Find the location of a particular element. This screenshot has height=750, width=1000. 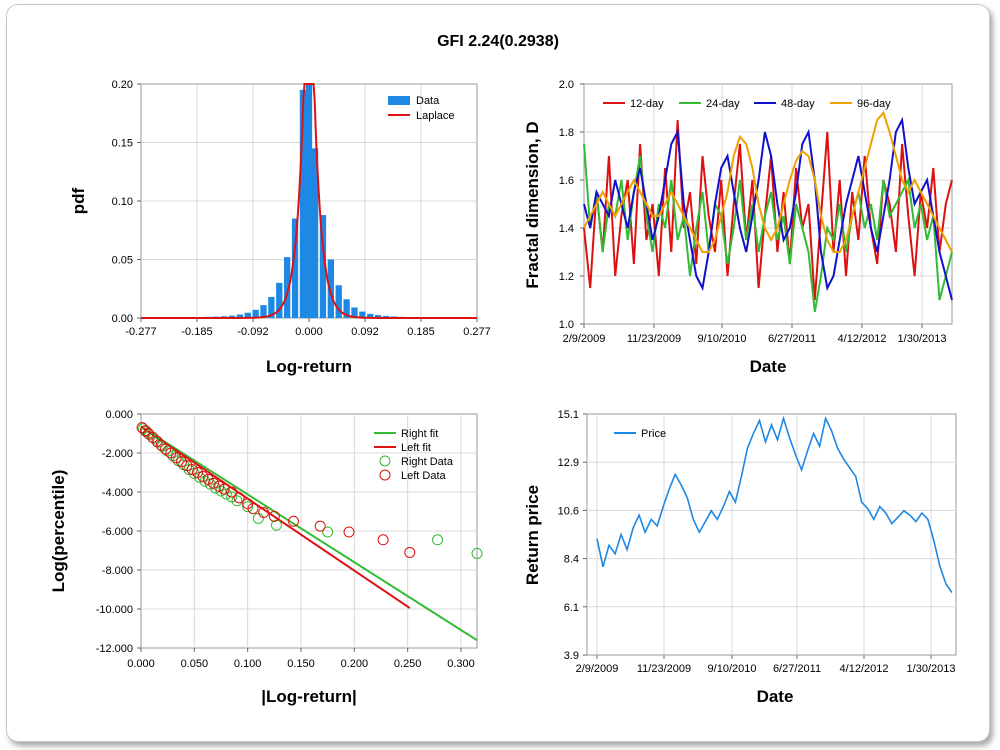

right-fit-line is located at coordinates (309, 533).